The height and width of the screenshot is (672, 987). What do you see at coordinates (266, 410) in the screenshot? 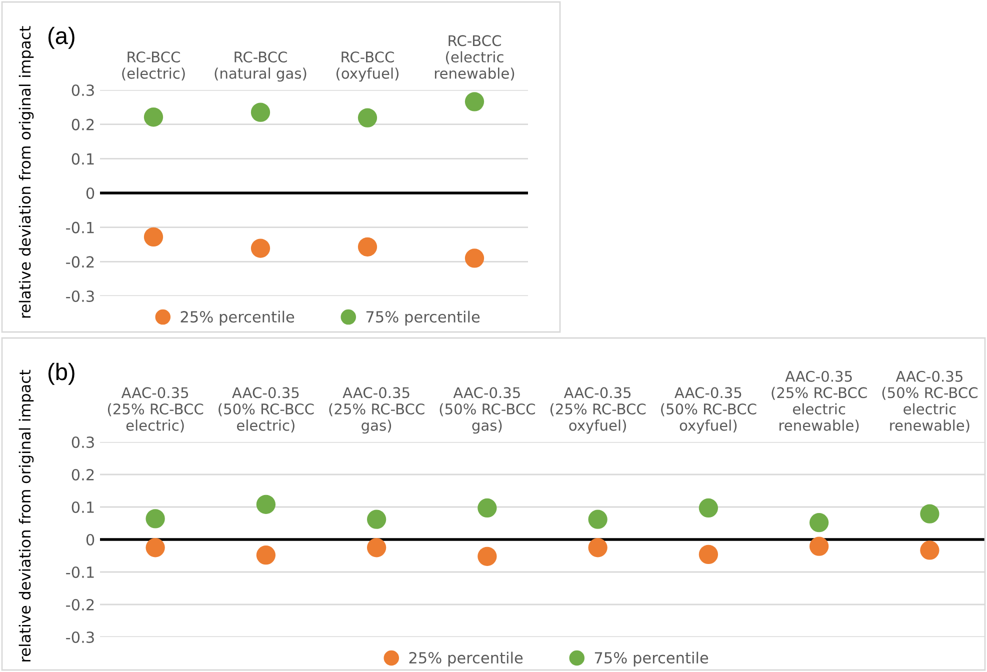
I see `x-tick-label: AAC-0.35 (50% RC-BCC electric)` at bounding box center [266, 410].